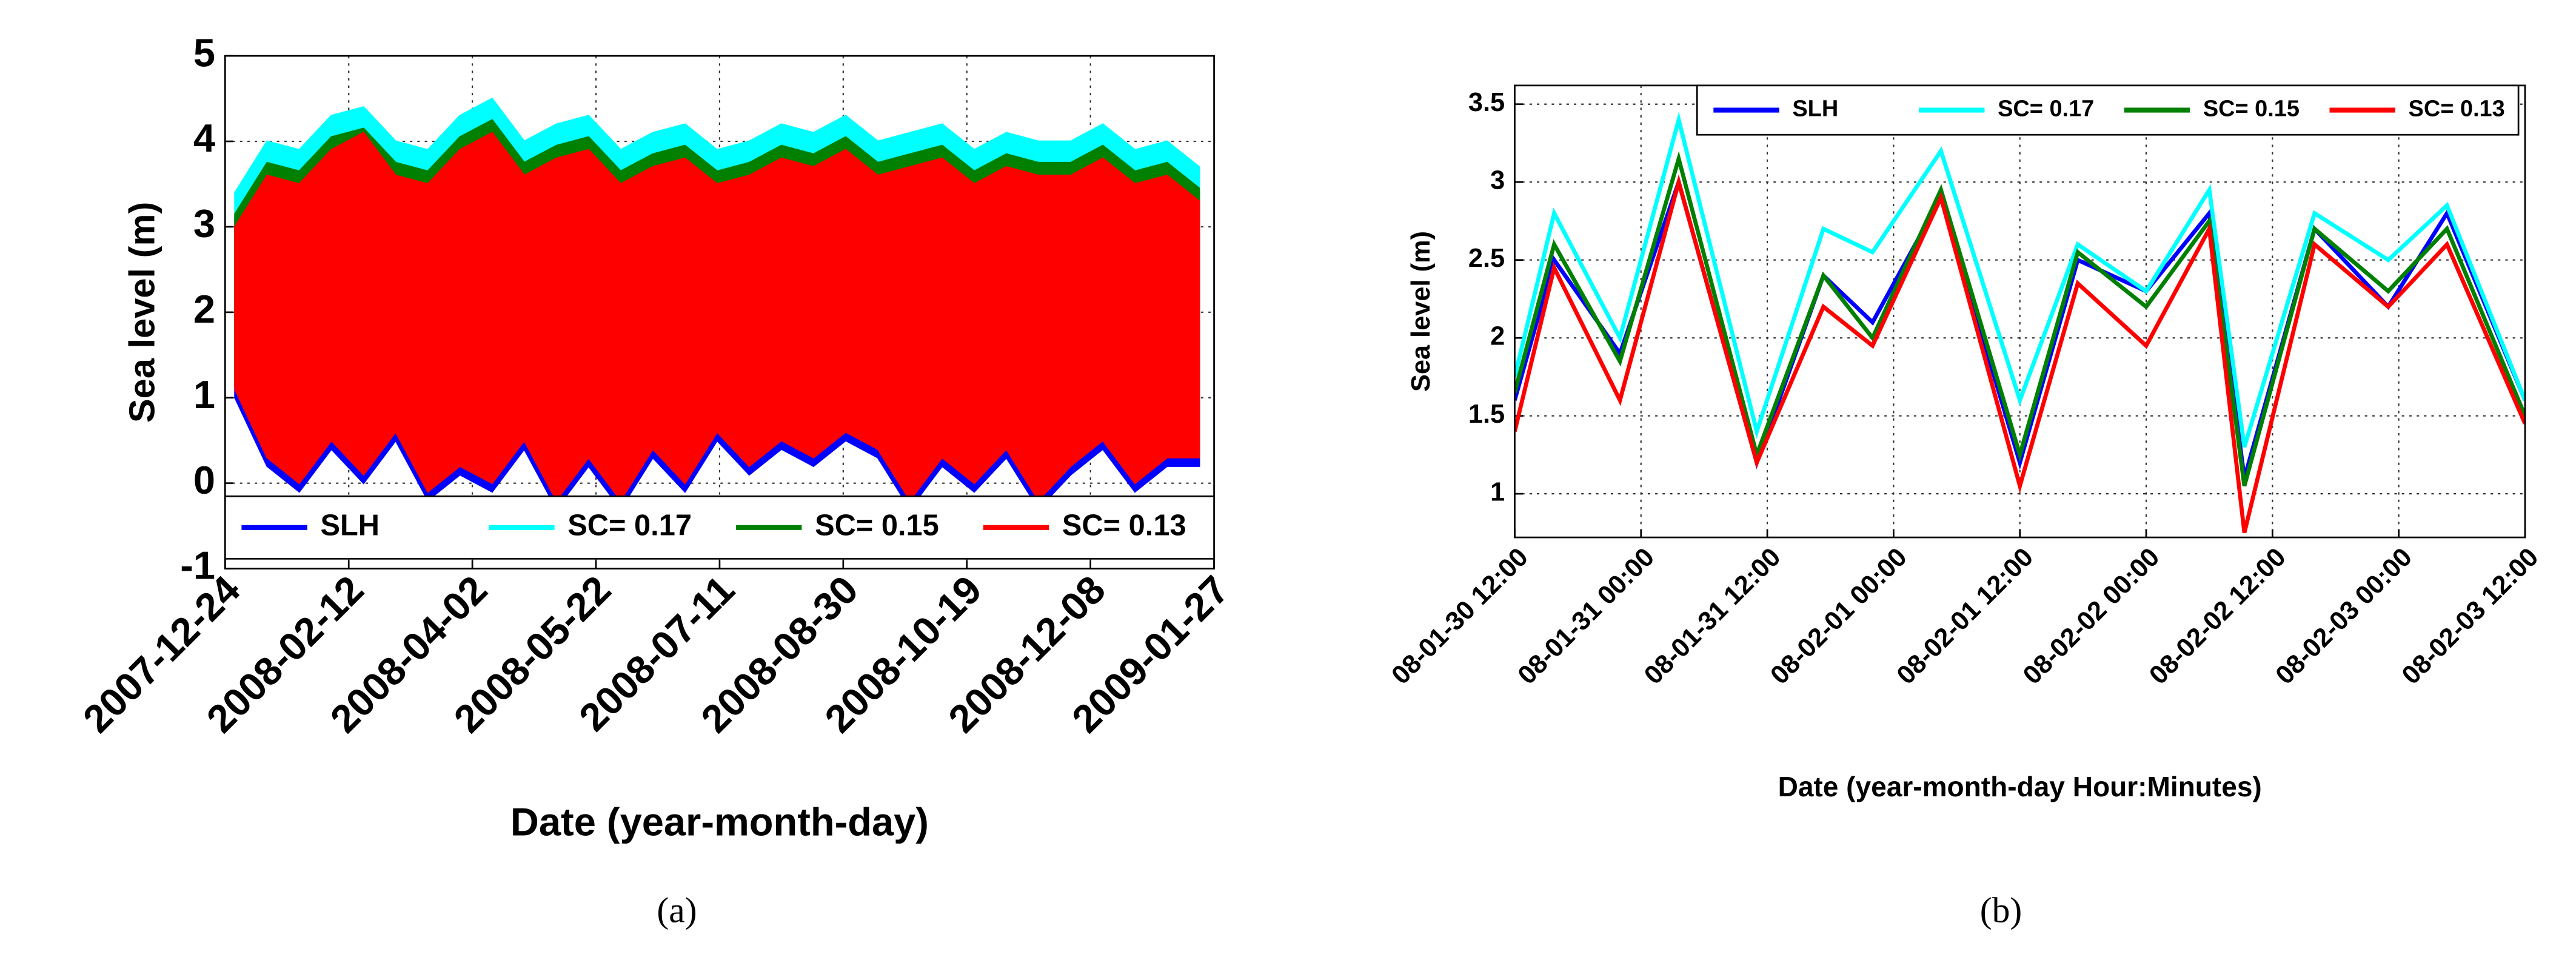  I want to click on y-tick-label: 0, so click(204, 480).